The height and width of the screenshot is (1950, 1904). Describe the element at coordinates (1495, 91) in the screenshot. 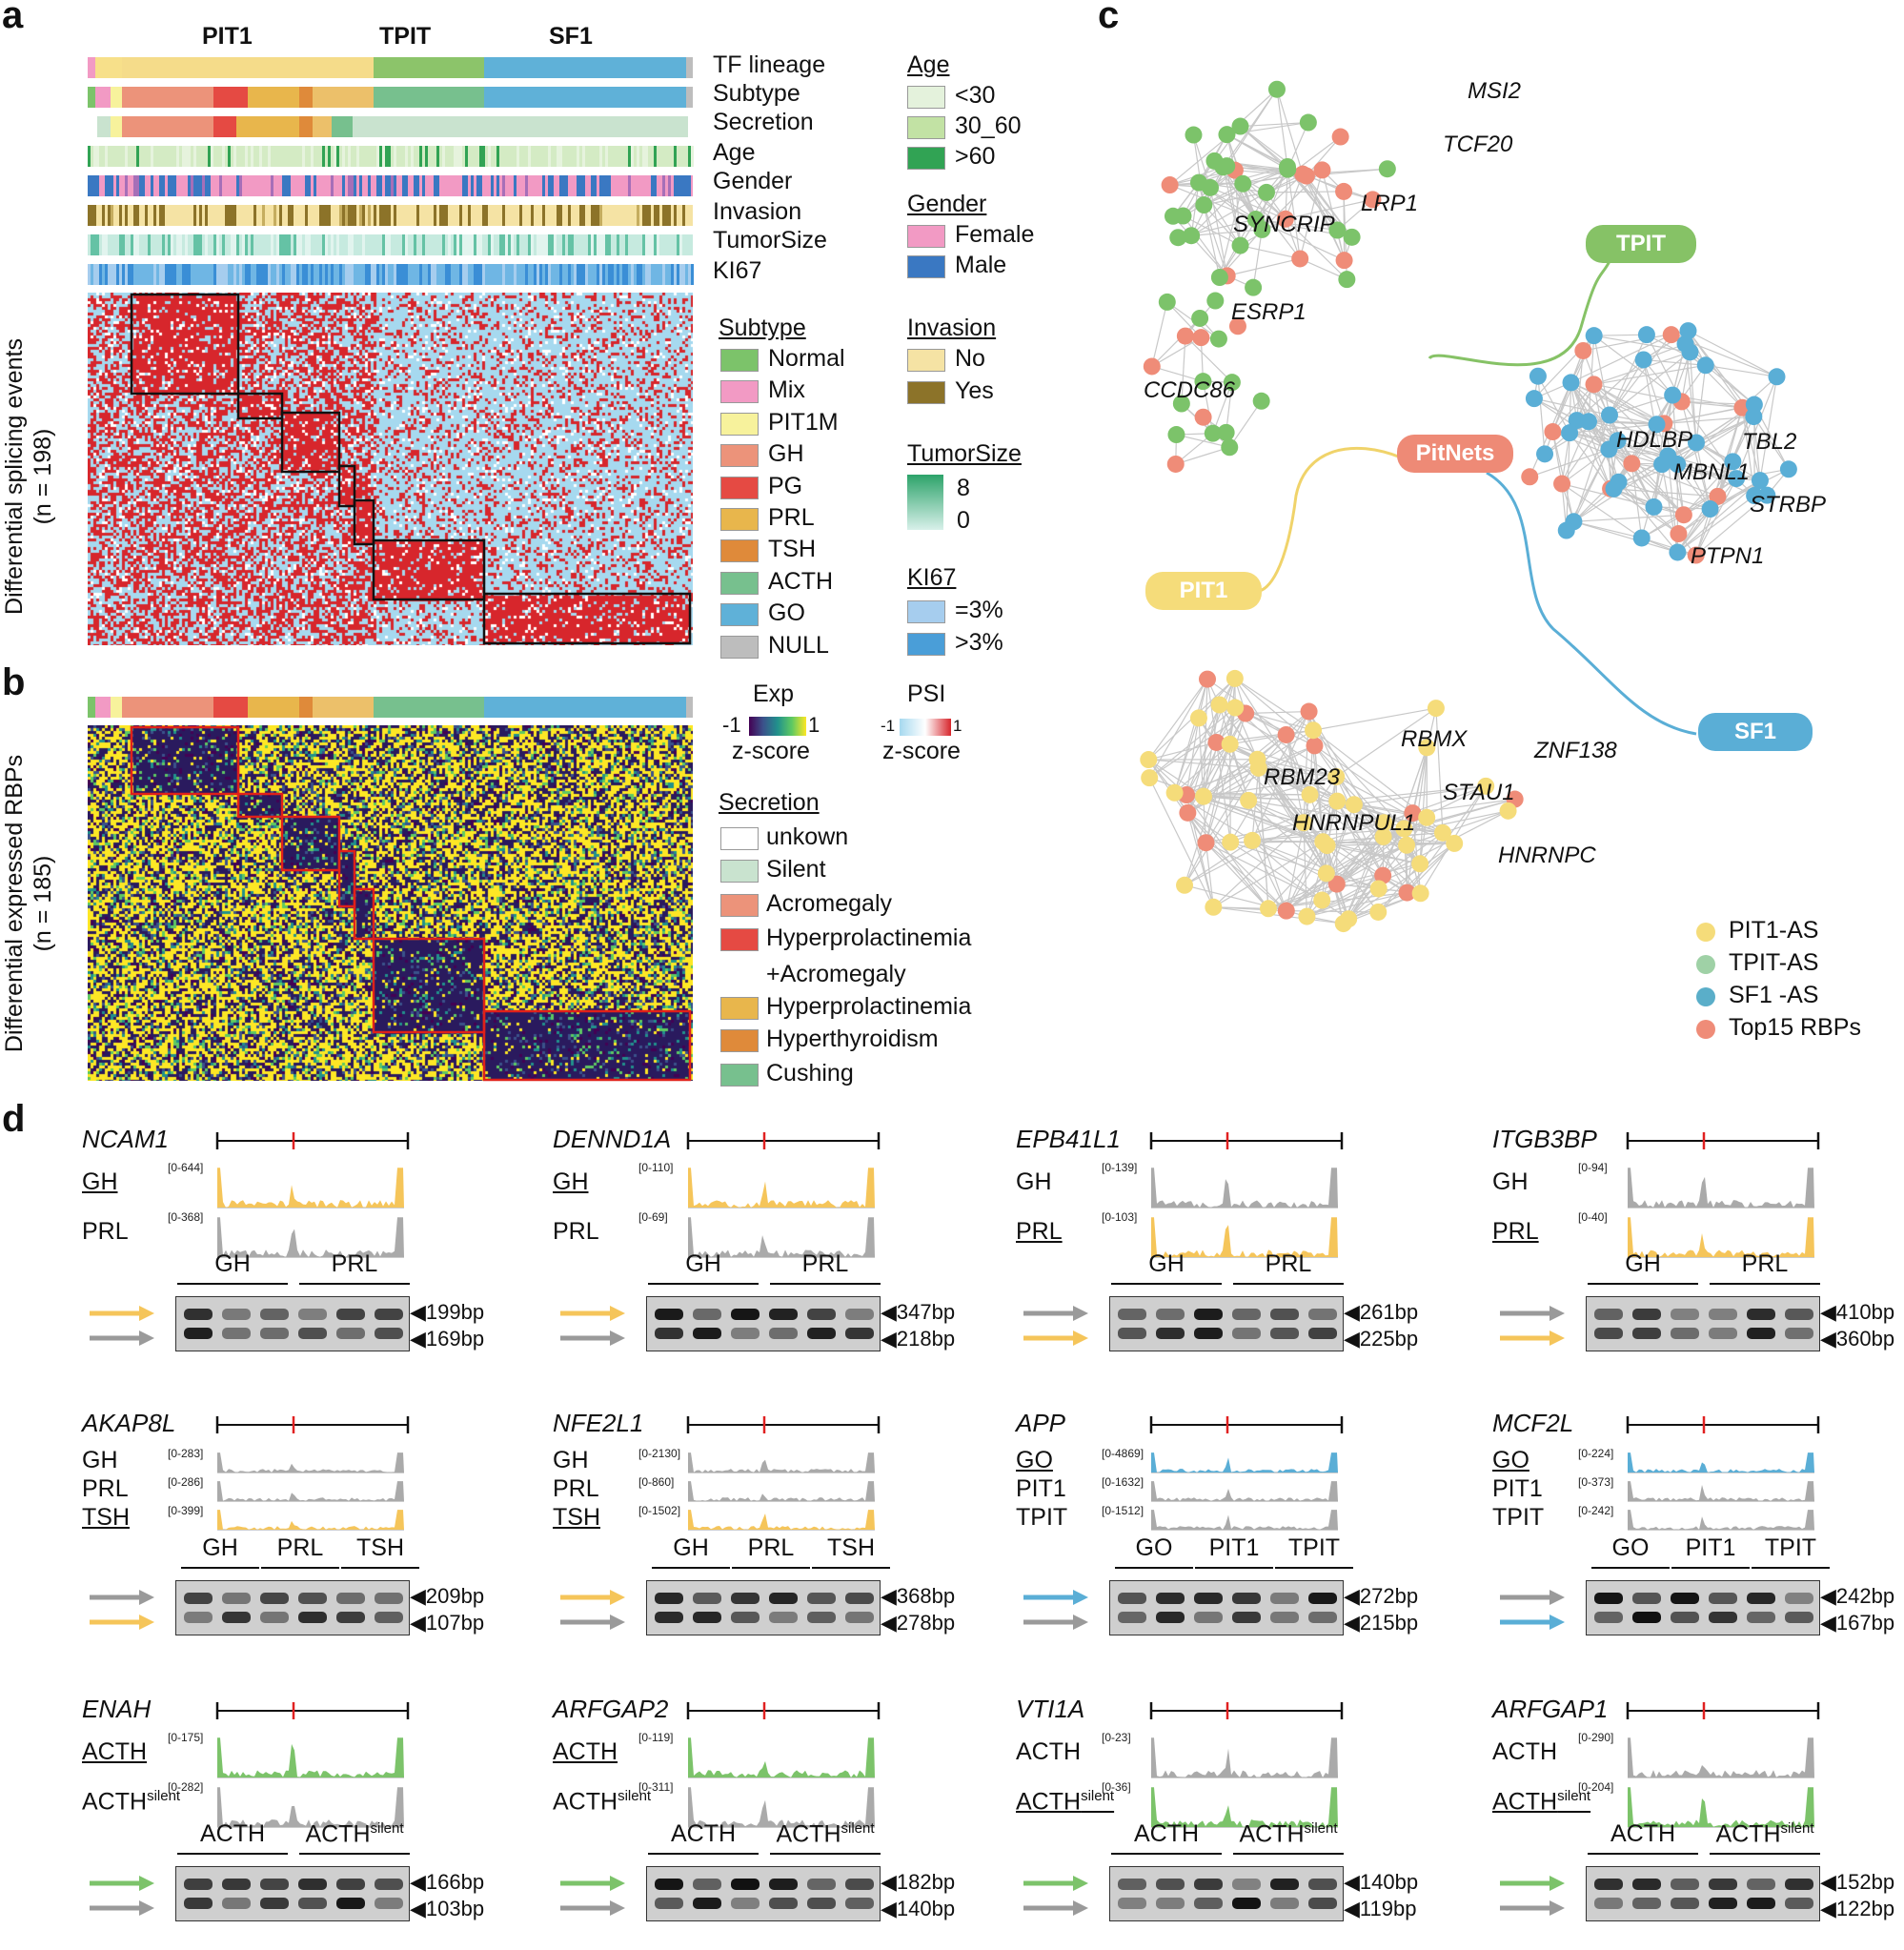

I see `net-label-MSI2: MSI2` at that location.